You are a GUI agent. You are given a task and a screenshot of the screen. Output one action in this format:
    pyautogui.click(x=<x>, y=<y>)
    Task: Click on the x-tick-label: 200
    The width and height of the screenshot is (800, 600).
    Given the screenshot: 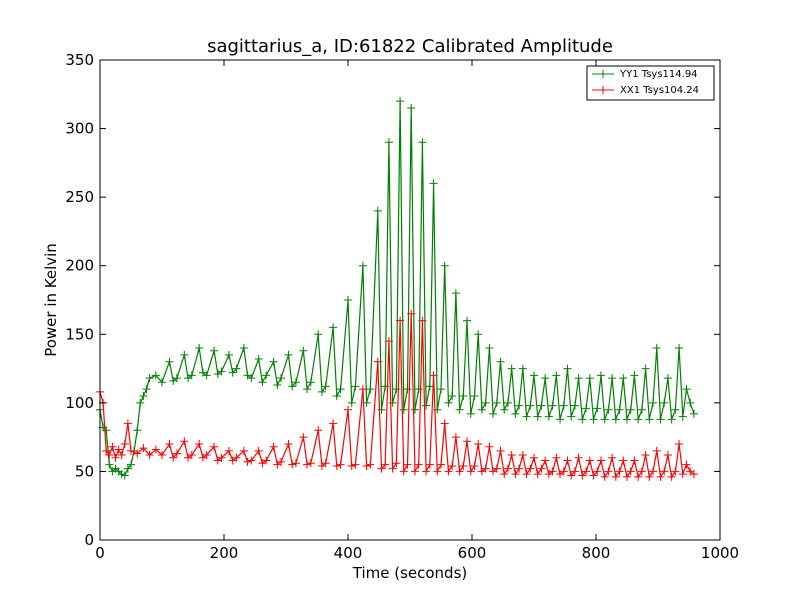 What is the action you would take?
    pyautogui.click(x=224, y=553)
    